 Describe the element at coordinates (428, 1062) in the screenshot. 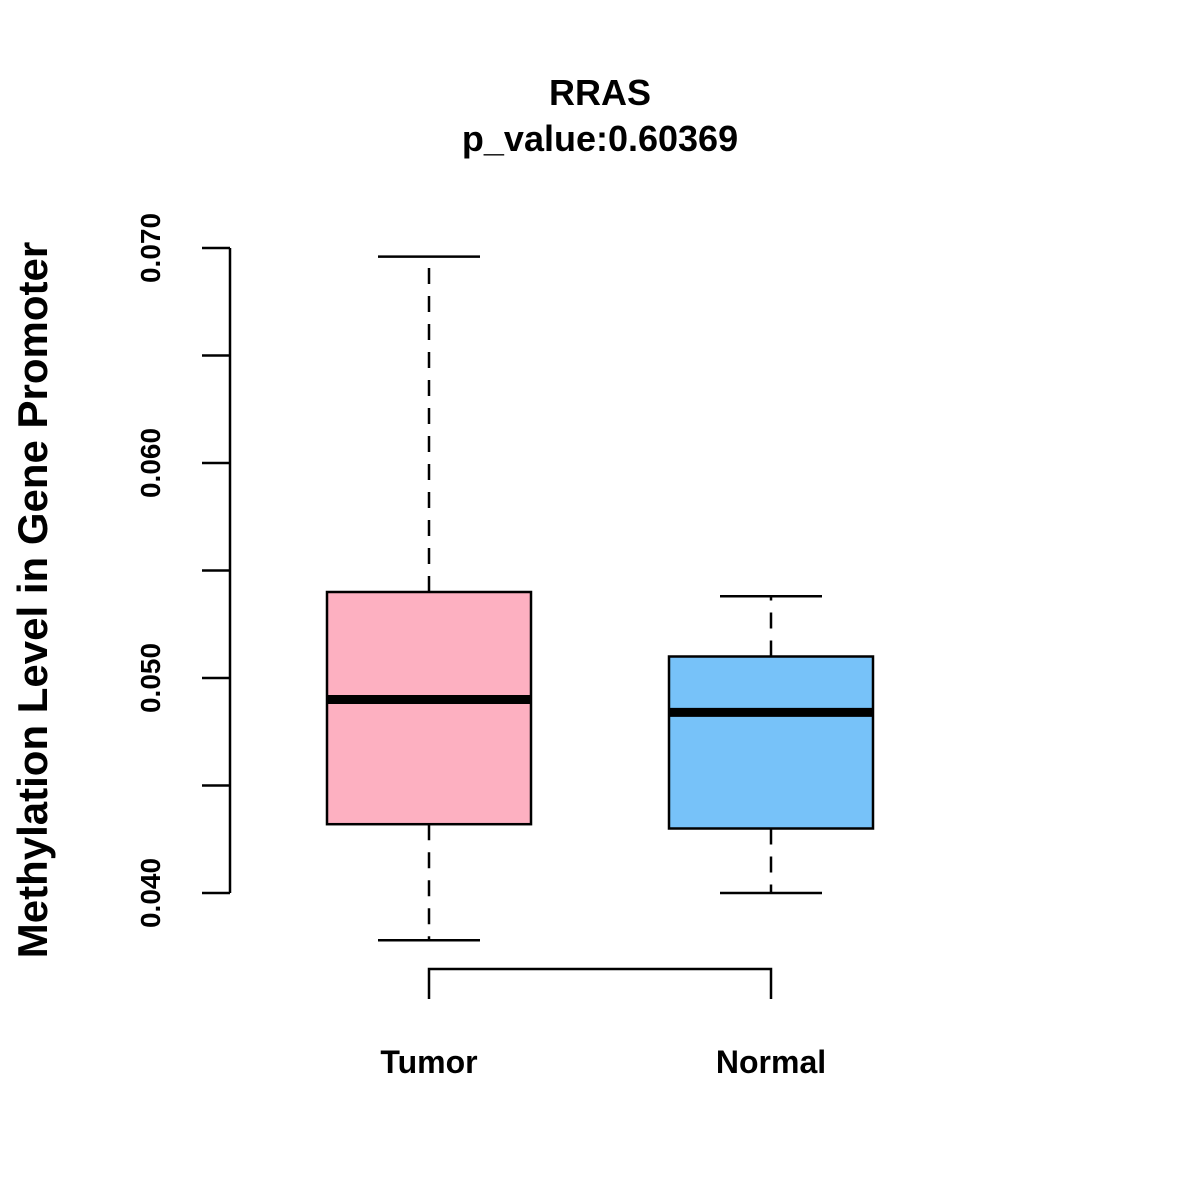

I see `x-label-tumor: Tumor` at that location.